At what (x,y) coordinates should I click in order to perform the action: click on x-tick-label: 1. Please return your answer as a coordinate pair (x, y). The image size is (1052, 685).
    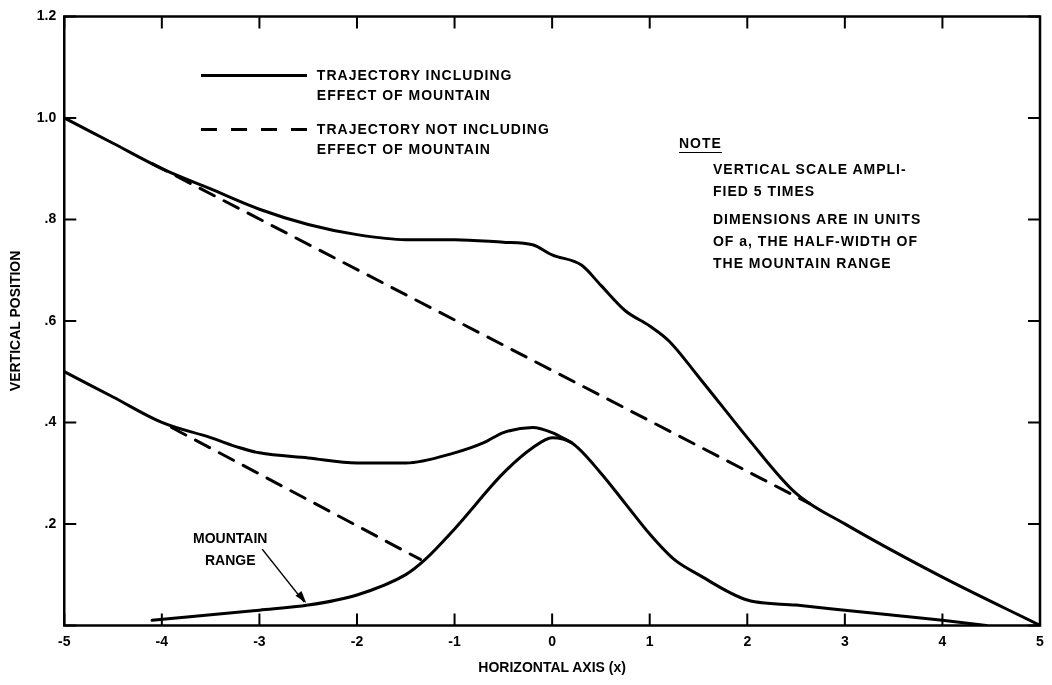
    Looking at the image, I should click on (649, 640).